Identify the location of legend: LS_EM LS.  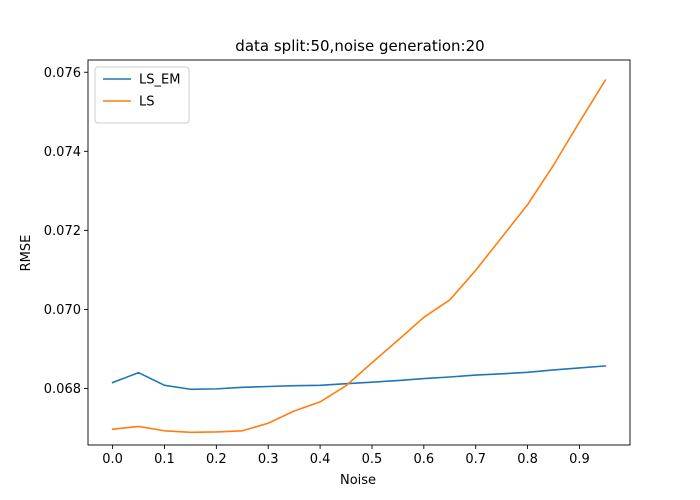
(142, 95).